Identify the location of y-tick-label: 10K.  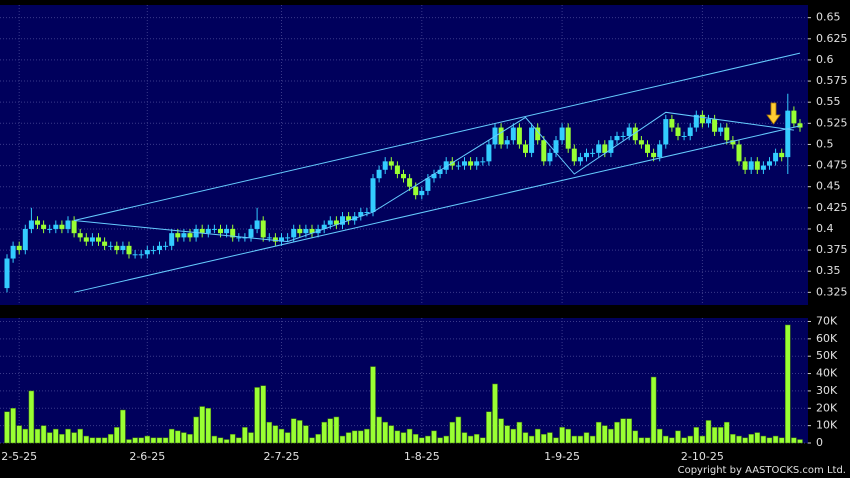
(827, 425).